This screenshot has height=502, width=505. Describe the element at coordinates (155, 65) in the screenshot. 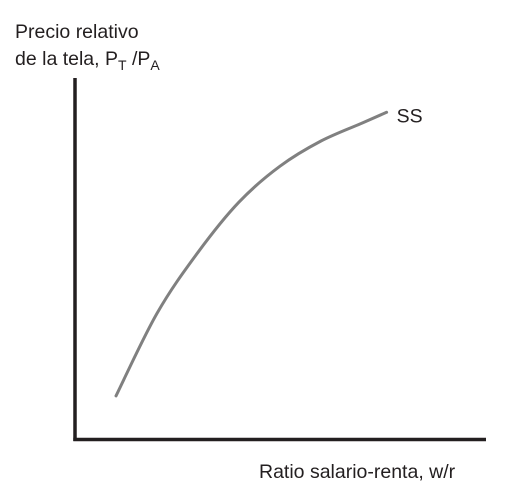

I see `y-axis-label-sub2: A` at that location.